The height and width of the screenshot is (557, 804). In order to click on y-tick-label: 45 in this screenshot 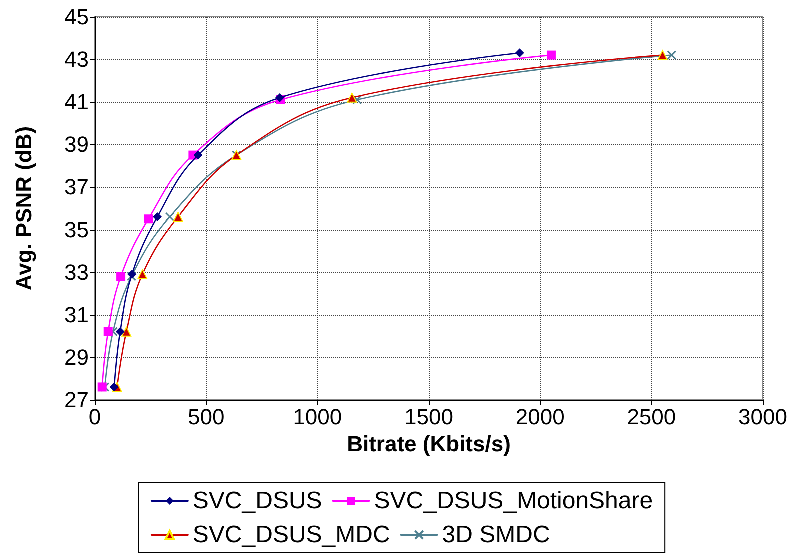, I will do `click(76, 17)`.